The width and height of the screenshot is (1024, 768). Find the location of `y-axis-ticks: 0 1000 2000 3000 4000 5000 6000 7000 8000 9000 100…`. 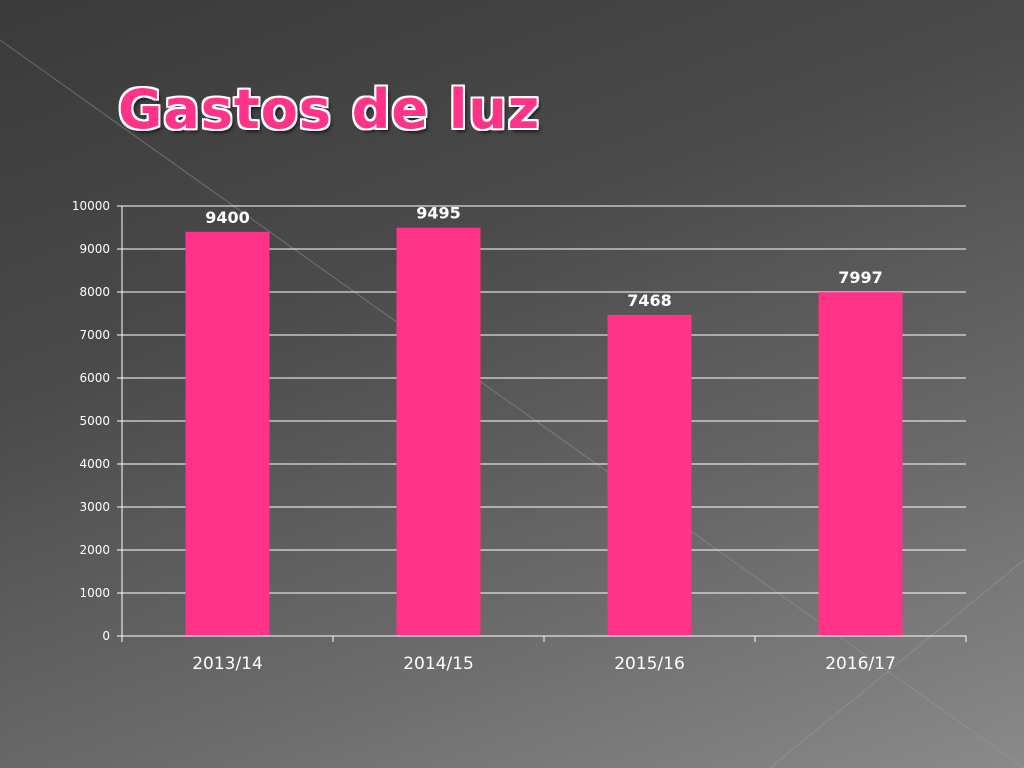

y-axis-ticks: 0 1000 2000 3000 4000 5000 6000 7000 8000 9000 100… is located at coordinates (91, 421).